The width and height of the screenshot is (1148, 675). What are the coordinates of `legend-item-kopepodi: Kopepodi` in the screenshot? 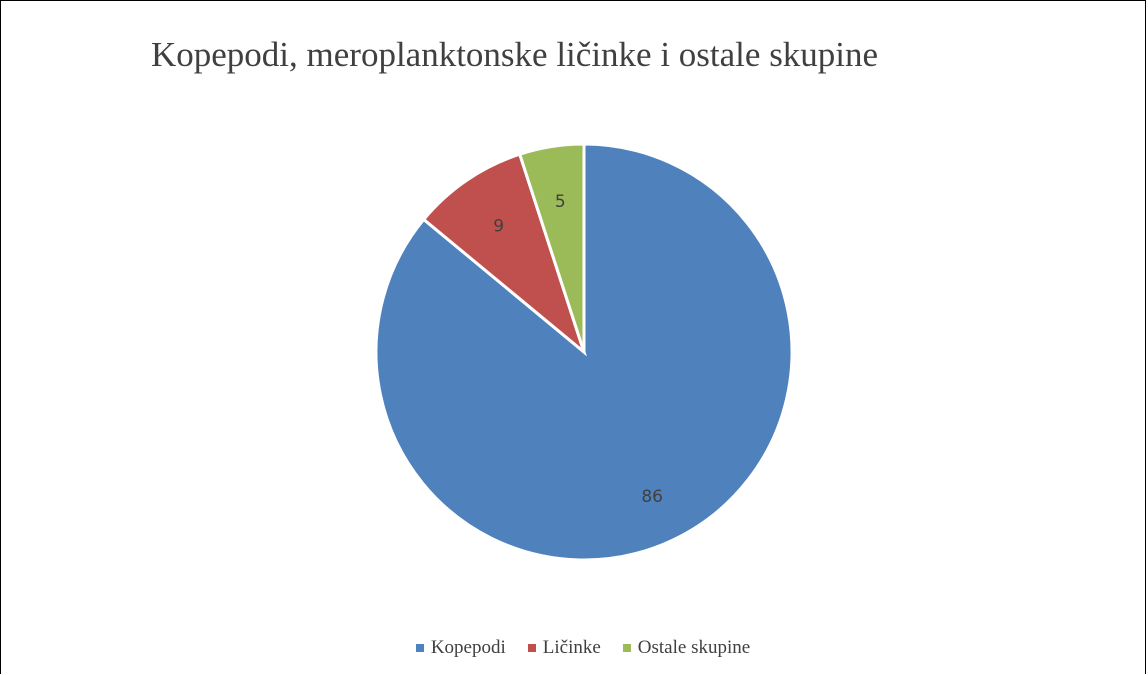 It's located at (460, 648).